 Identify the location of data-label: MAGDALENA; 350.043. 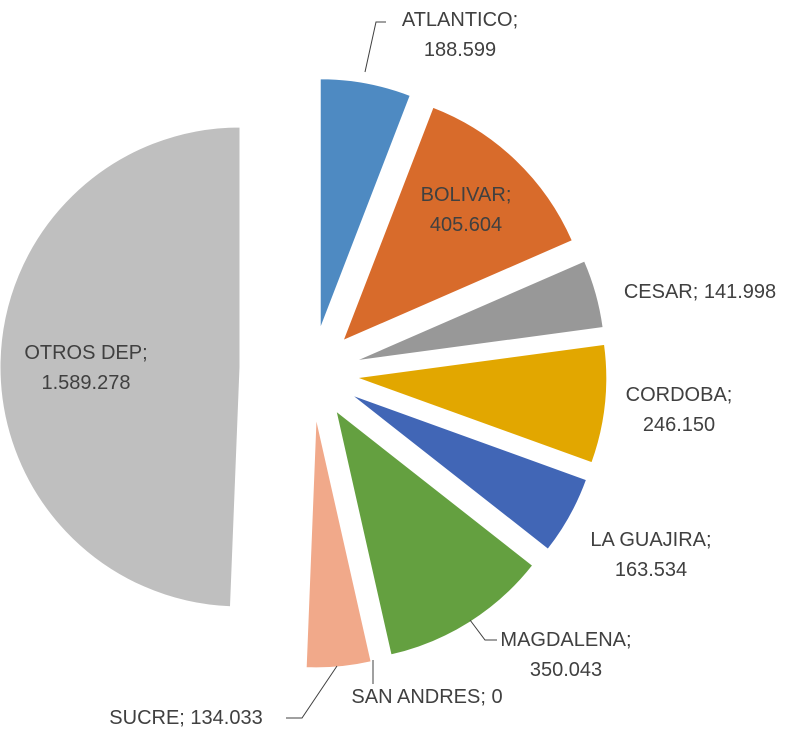
(566, 655).